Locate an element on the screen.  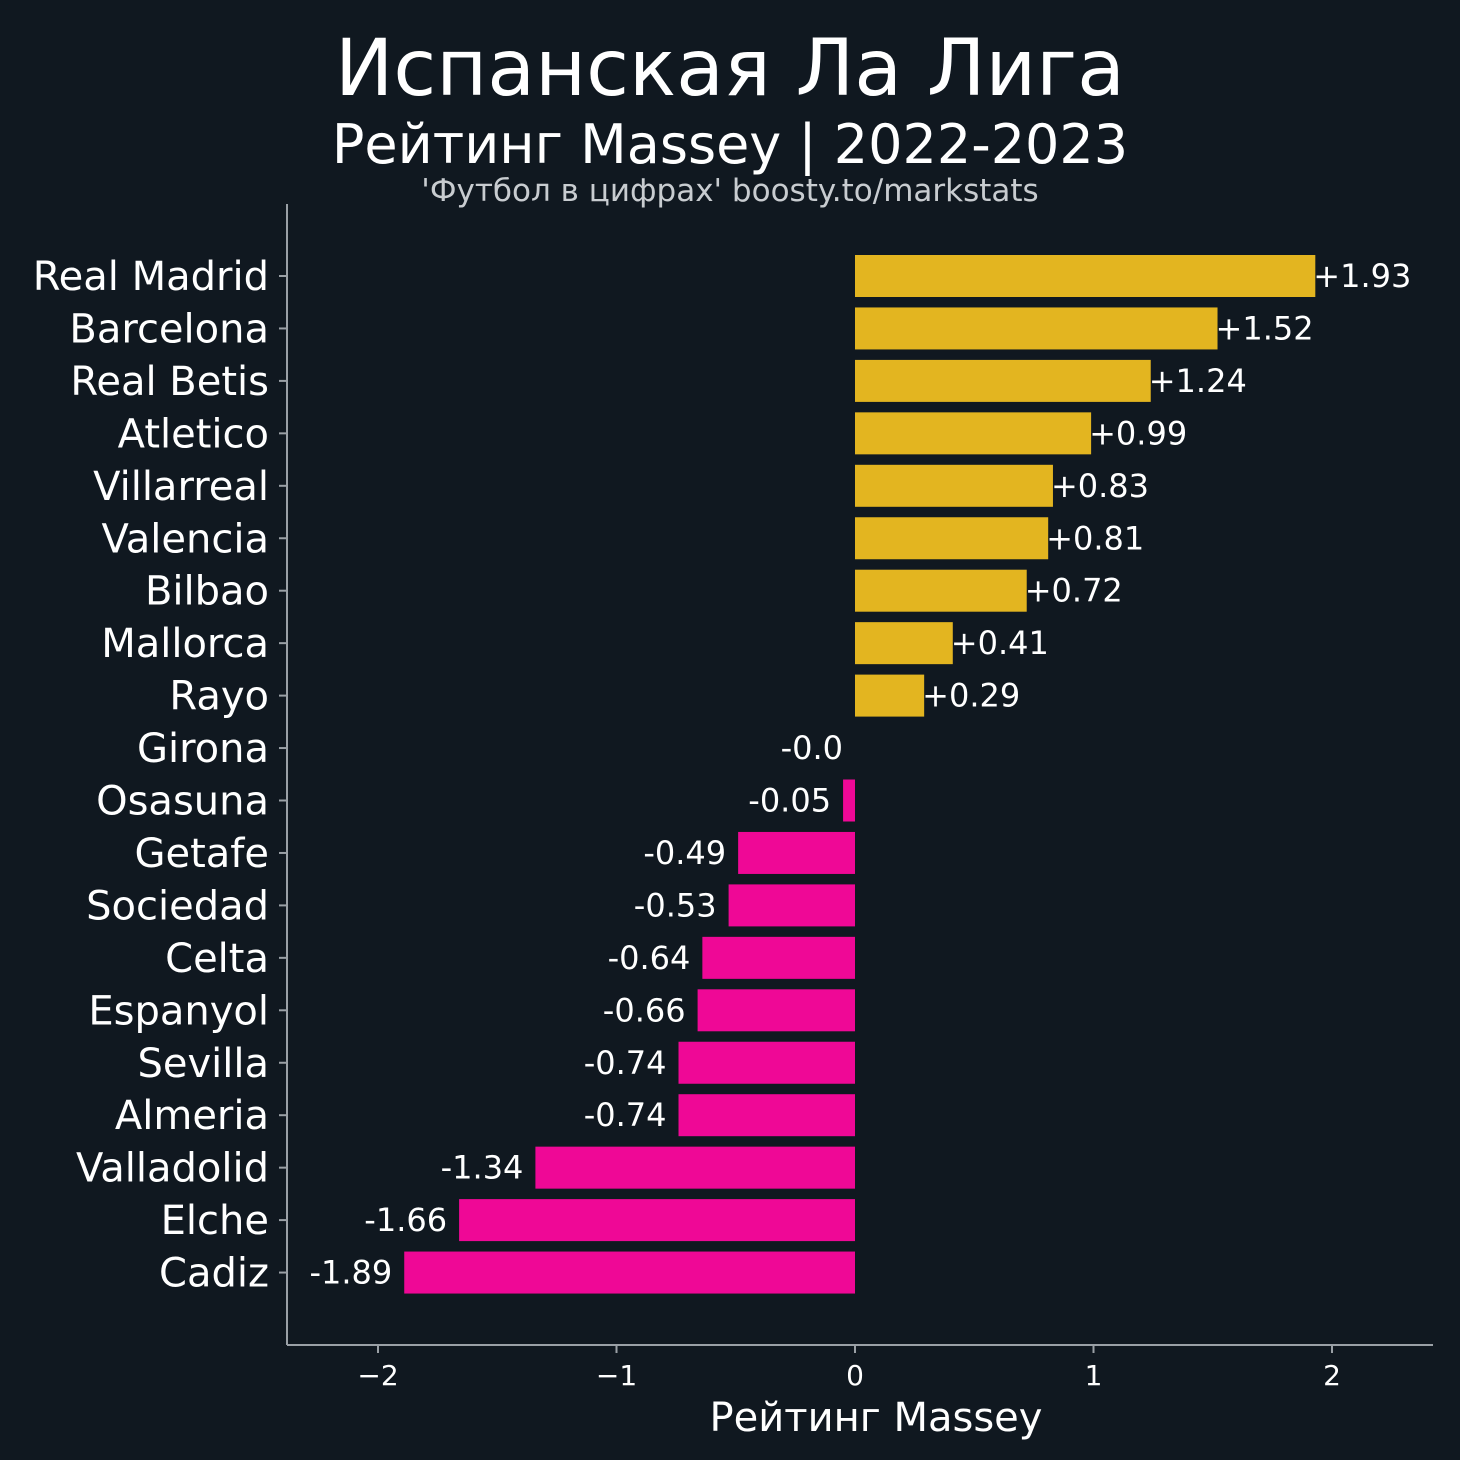
bar-celta is located at coordinates (778, 957).